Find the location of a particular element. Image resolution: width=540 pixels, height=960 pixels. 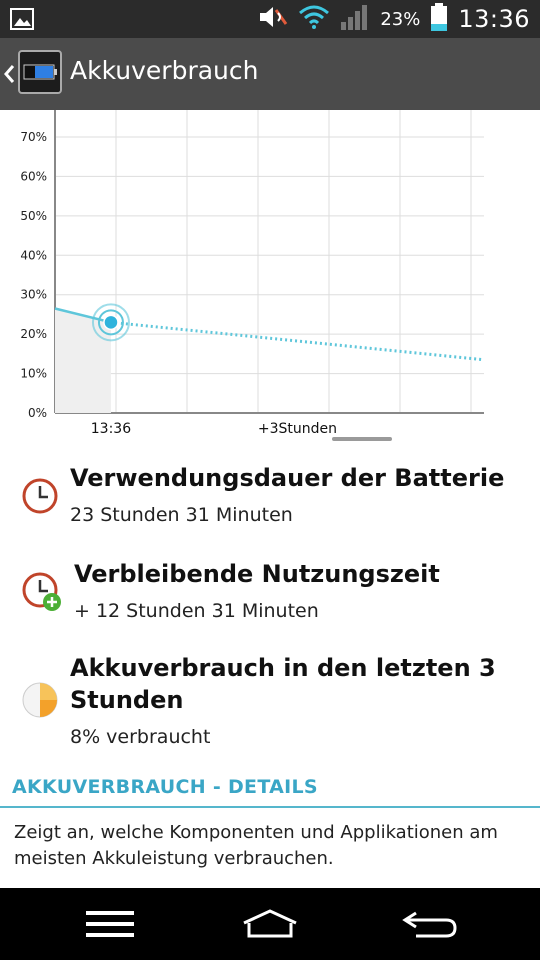

clock-plus-icon is located at coordinates (40, 590).